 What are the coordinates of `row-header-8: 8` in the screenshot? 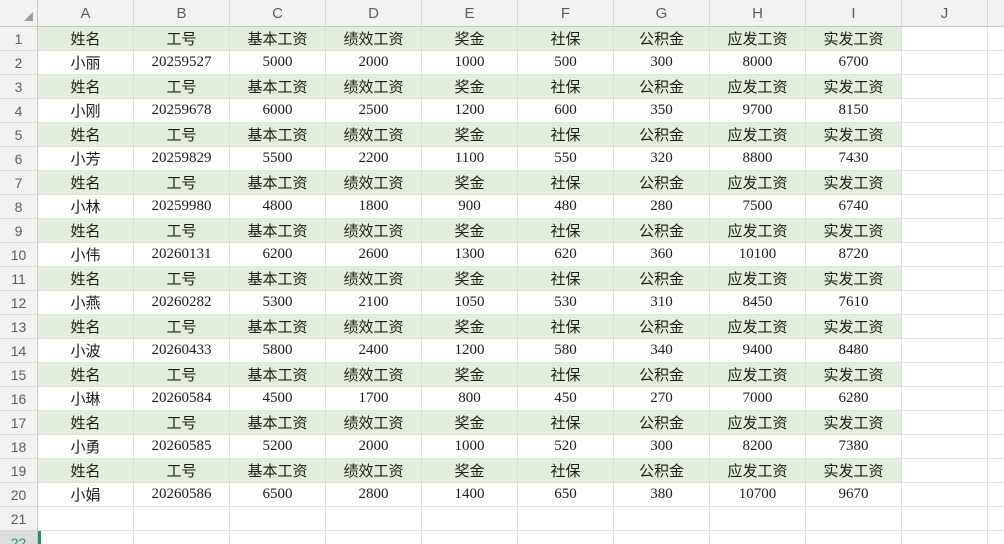 It's located at (19, 207).